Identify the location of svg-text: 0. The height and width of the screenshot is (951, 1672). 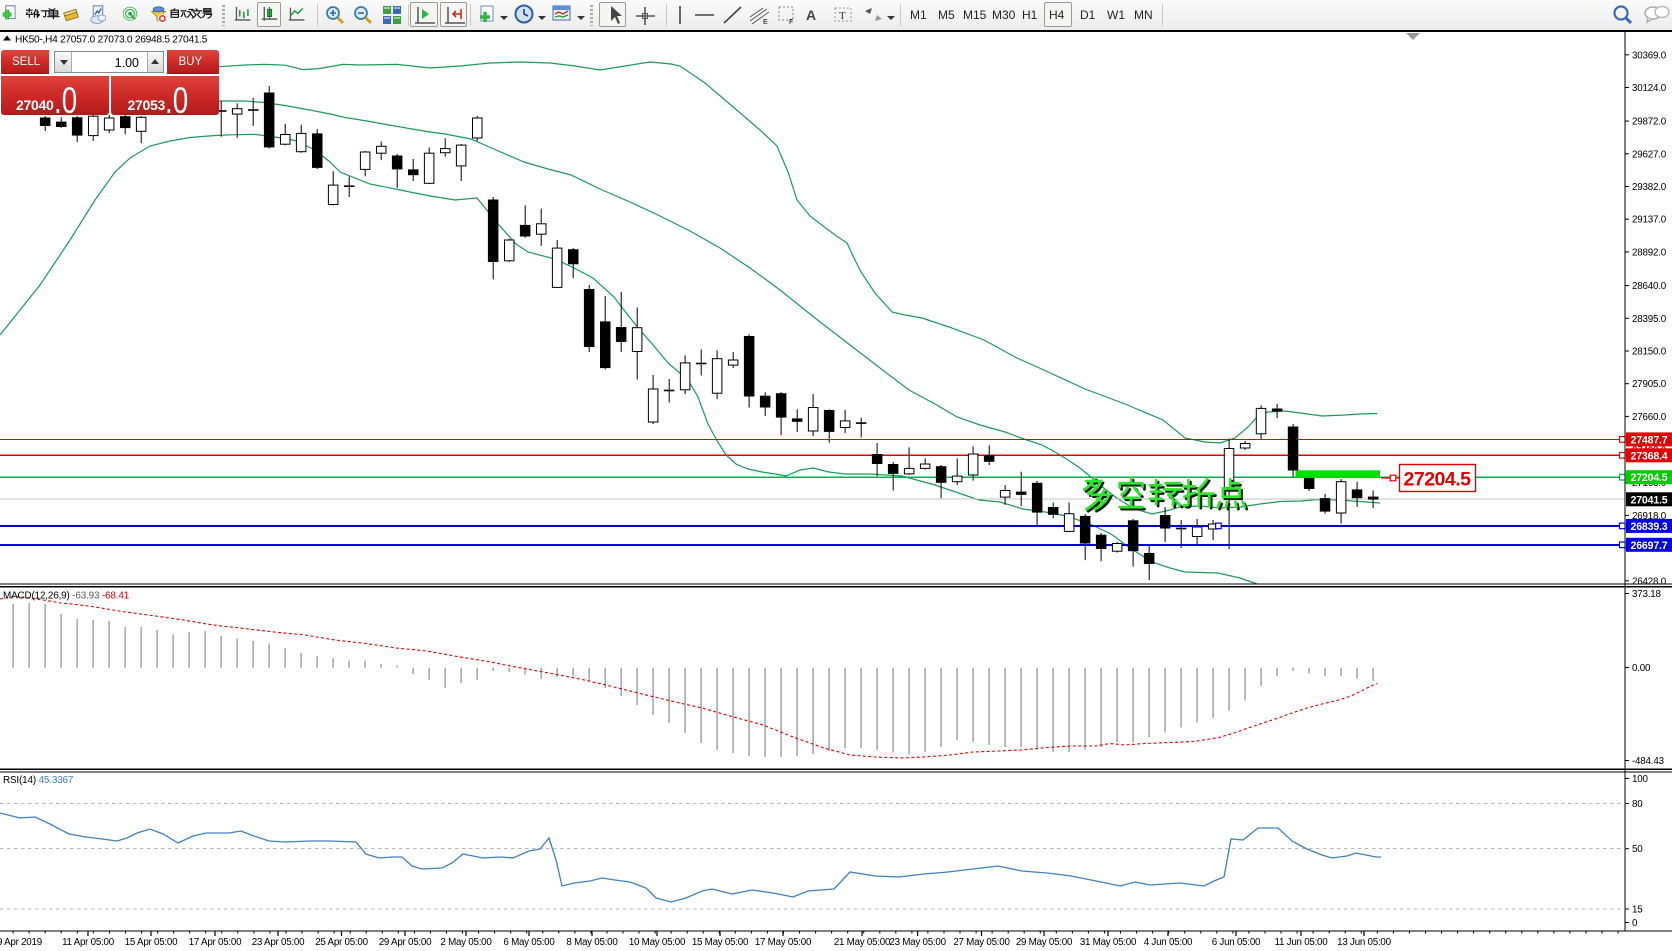
(1635, 923).